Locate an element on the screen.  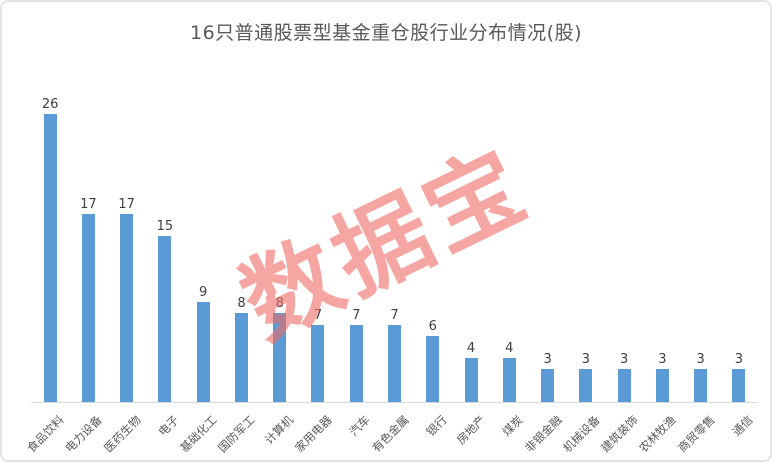
bar-slot: 26 is located at coordinates (50, 247).